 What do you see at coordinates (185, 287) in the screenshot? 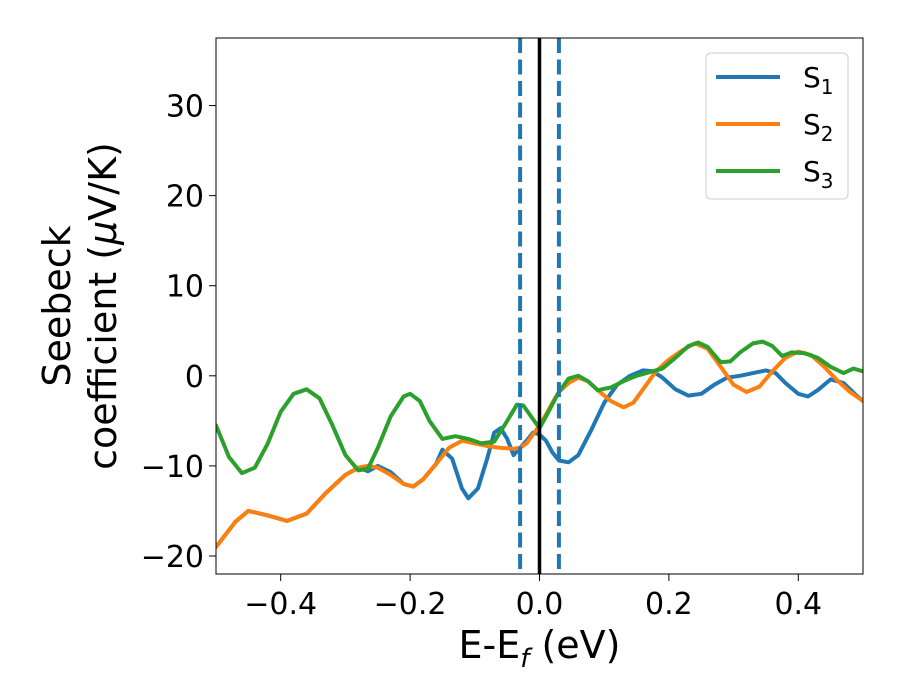
I see `y-tick-label: 10` at bounding box center [185, 287].